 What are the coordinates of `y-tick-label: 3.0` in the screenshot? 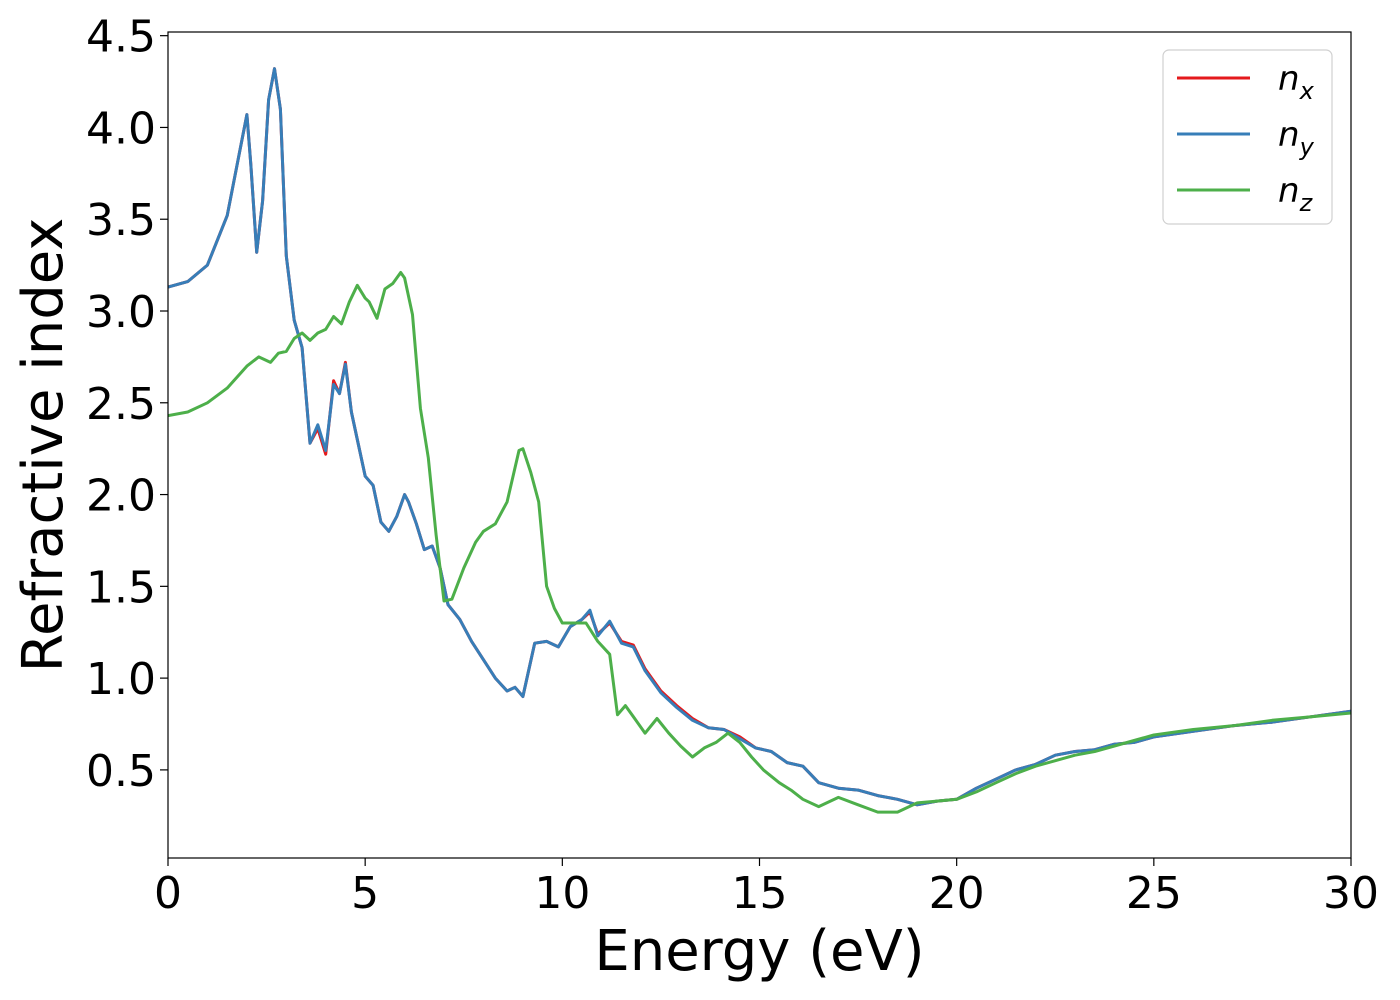 It's located at (121, 312).